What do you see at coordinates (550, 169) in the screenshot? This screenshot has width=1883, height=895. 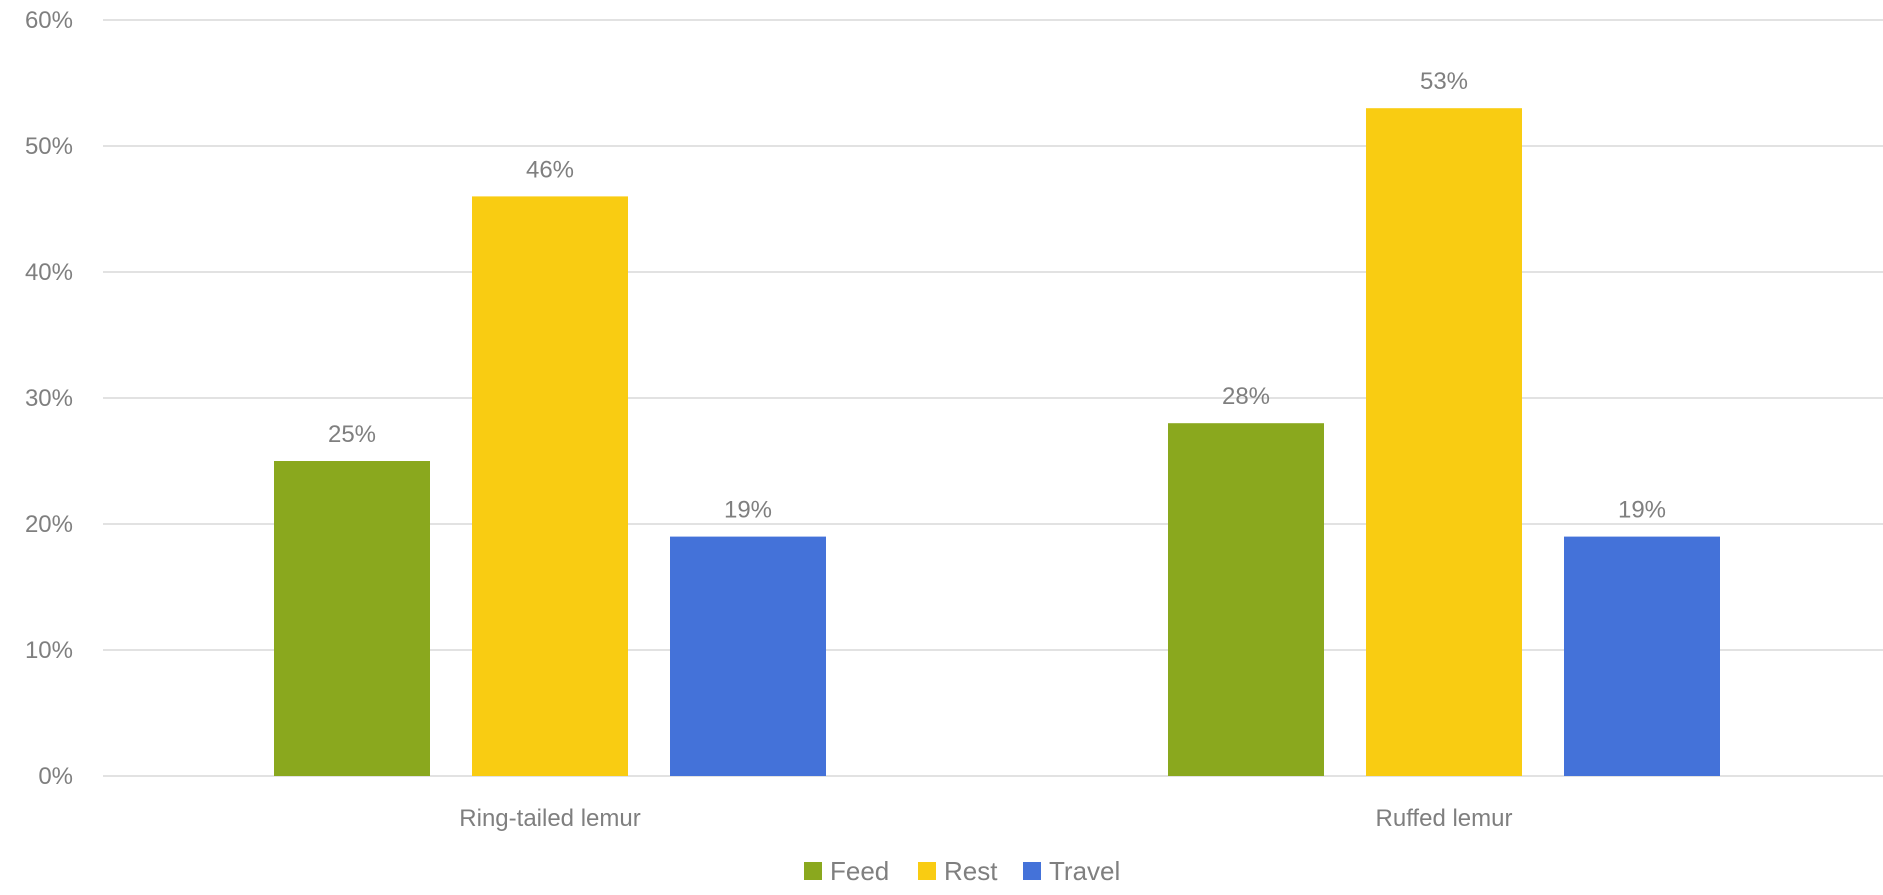 I see `data-label: 46%` at bounding box center [550, 169].